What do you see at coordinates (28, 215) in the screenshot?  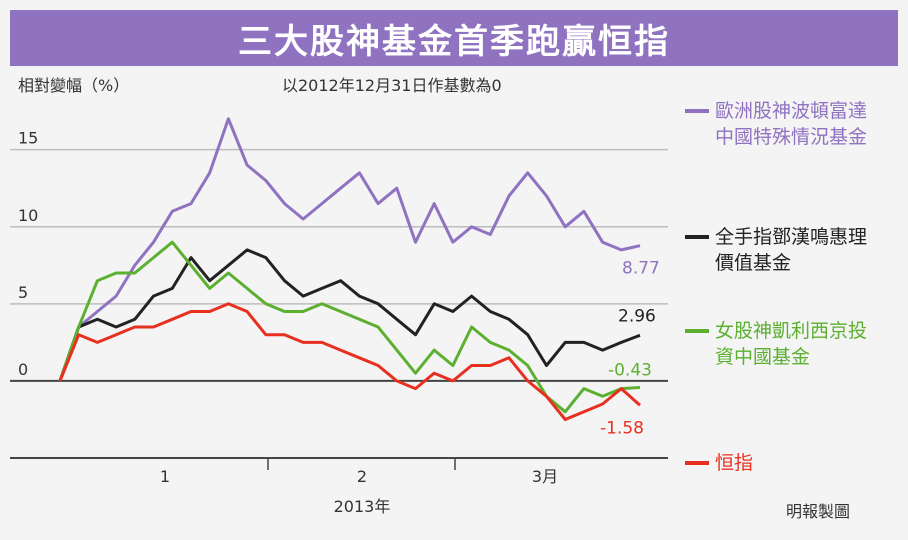 I see `y-tick-label: 10` at bounding box center [28, 215].